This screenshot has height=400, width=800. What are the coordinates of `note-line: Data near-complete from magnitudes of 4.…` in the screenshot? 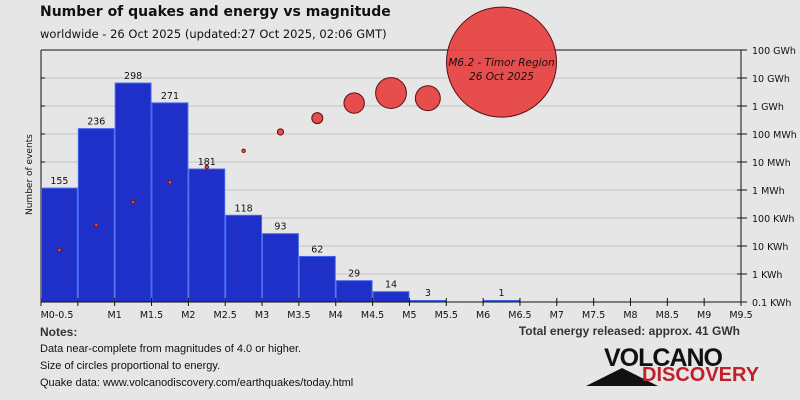 It's located at (171, 349).